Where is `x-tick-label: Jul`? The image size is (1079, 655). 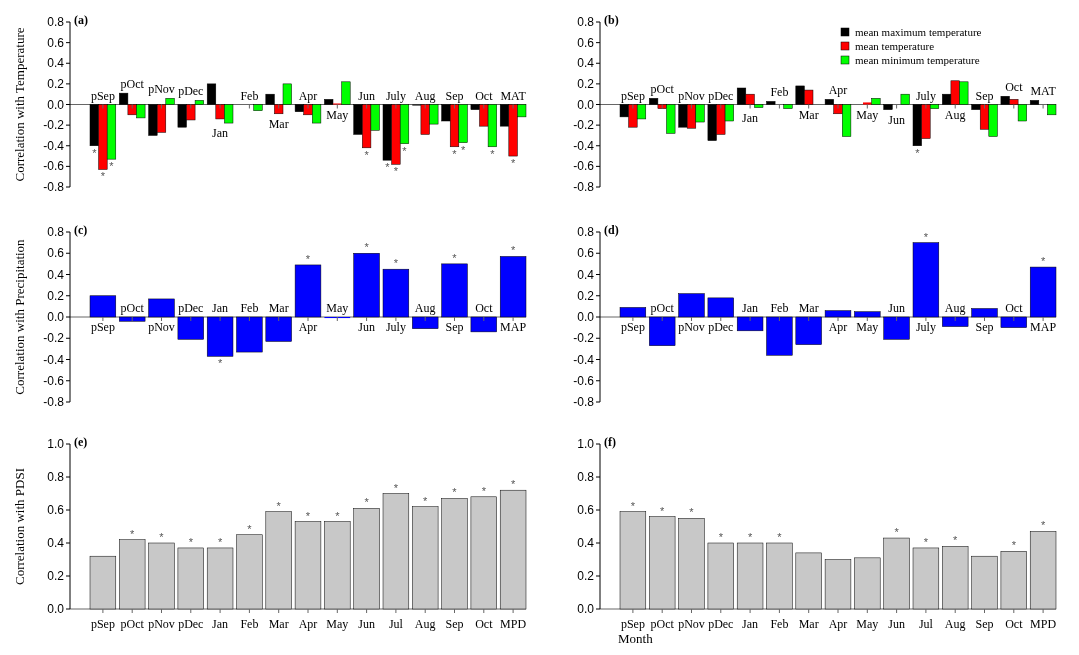
x-tick-label: Jul is located at coordinates (396, 624).